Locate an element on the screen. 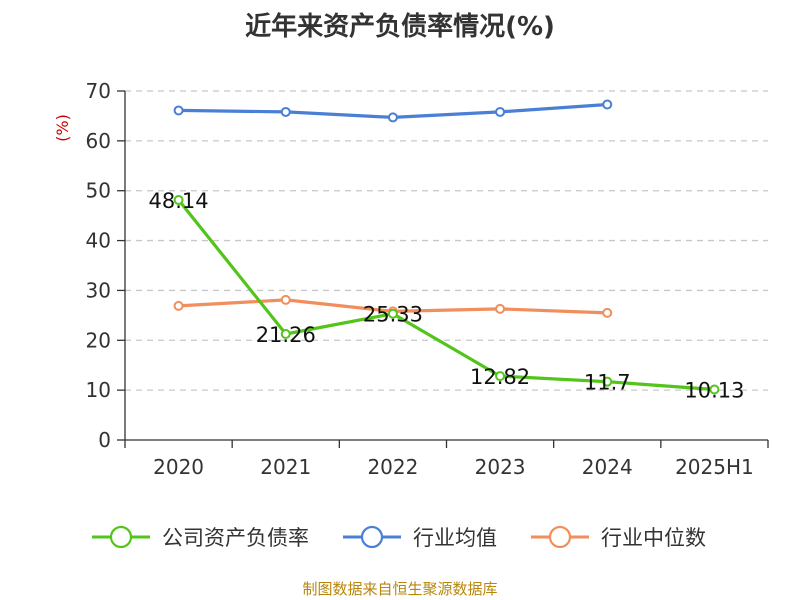 This screenshot has width=800, height=600. data-label: 21.26 is located at coordinates (286, 335).